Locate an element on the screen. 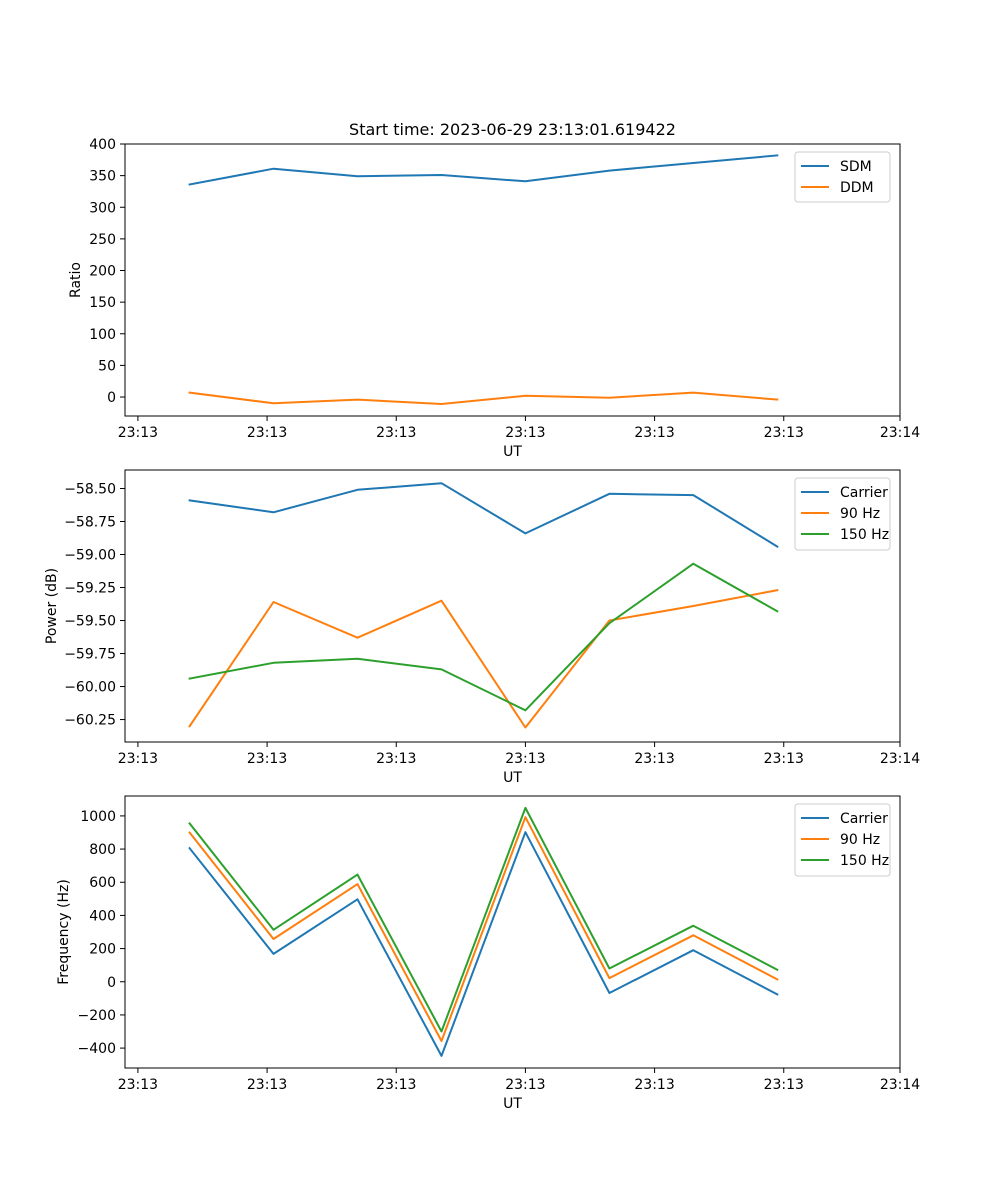 This screenshot has width=1000, height=1200. y-axis-label: Frequency (Hz) is located at coordinates (64, 932).